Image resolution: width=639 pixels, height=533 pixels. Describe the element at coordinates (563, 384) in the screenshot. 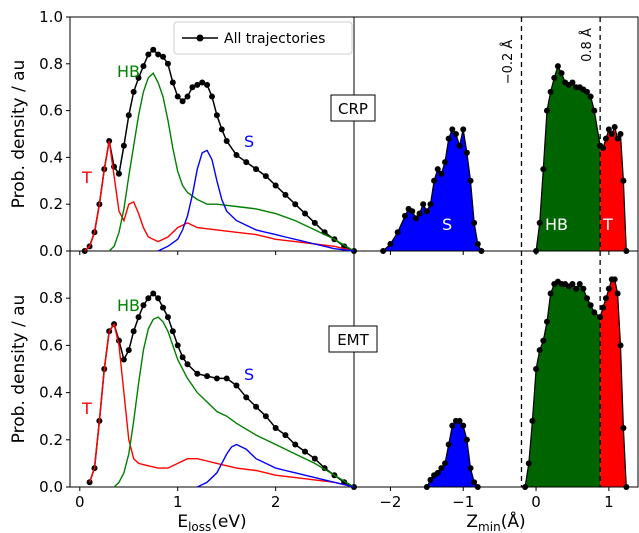

I see `region-fill-hb` at that location.